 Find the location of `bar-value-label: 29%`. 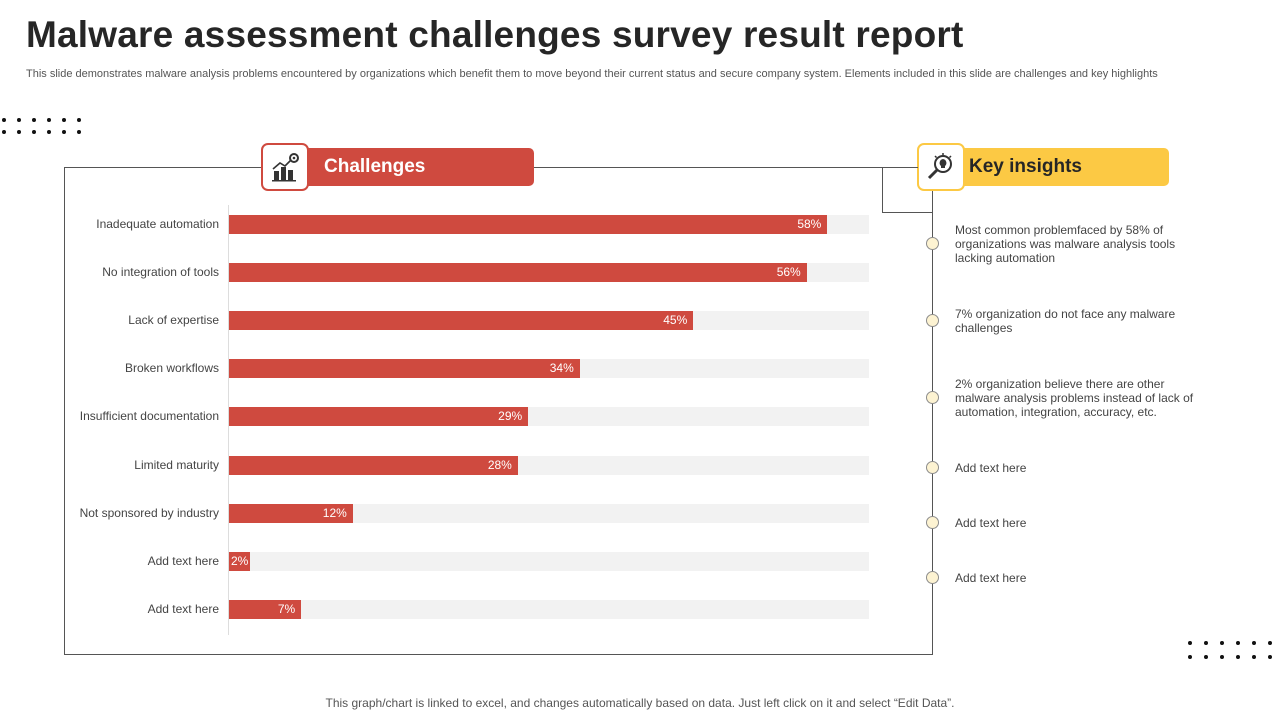

bar-value-label: 29% is located at coordinates (510, 416).